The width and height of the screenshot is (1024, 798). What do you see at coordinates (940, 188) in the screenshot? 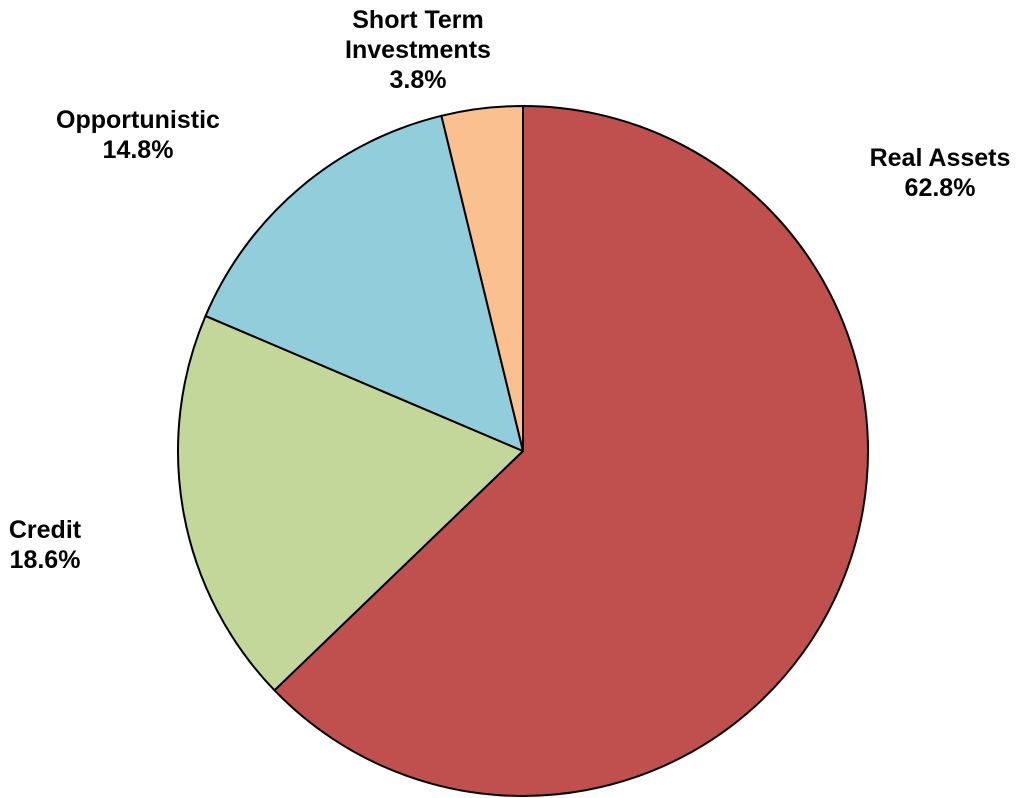
I see `slice-value-label: 62.8%` at bounding box center [940, 188].